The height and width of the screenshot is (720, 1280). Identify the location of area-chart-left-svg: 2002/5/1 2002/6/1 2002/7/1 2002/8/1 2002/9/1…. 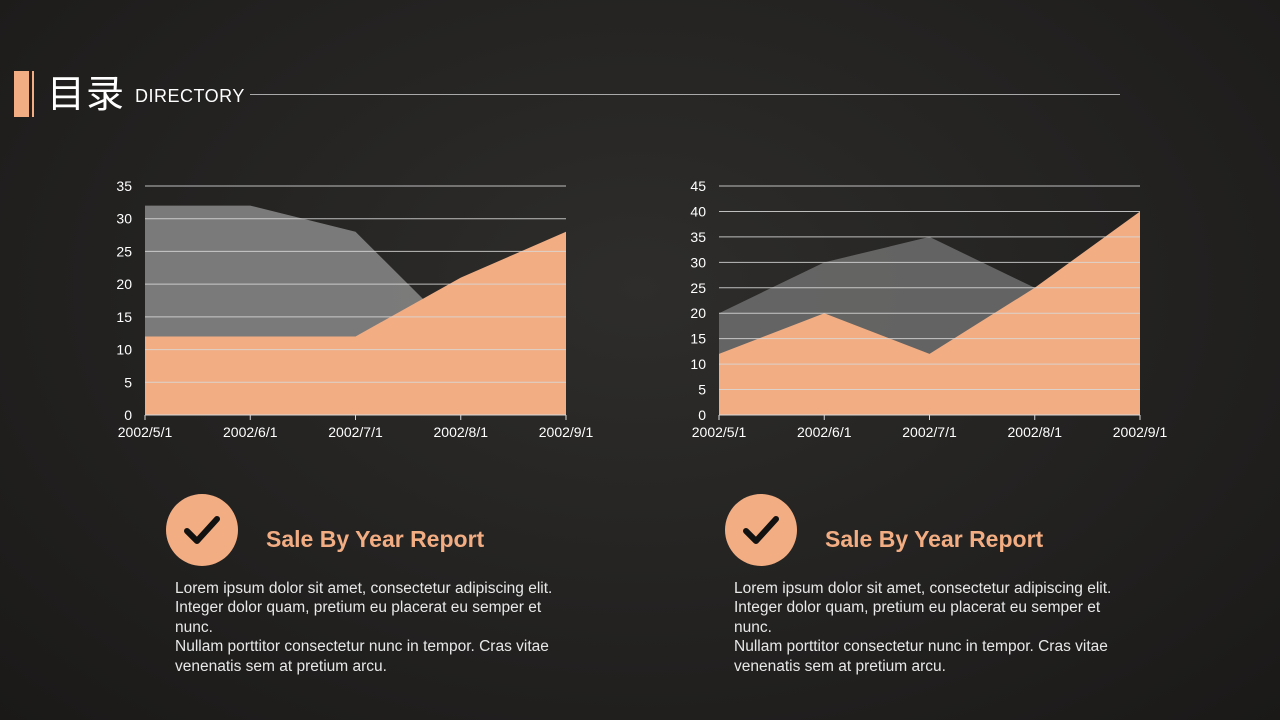
(355, 309).